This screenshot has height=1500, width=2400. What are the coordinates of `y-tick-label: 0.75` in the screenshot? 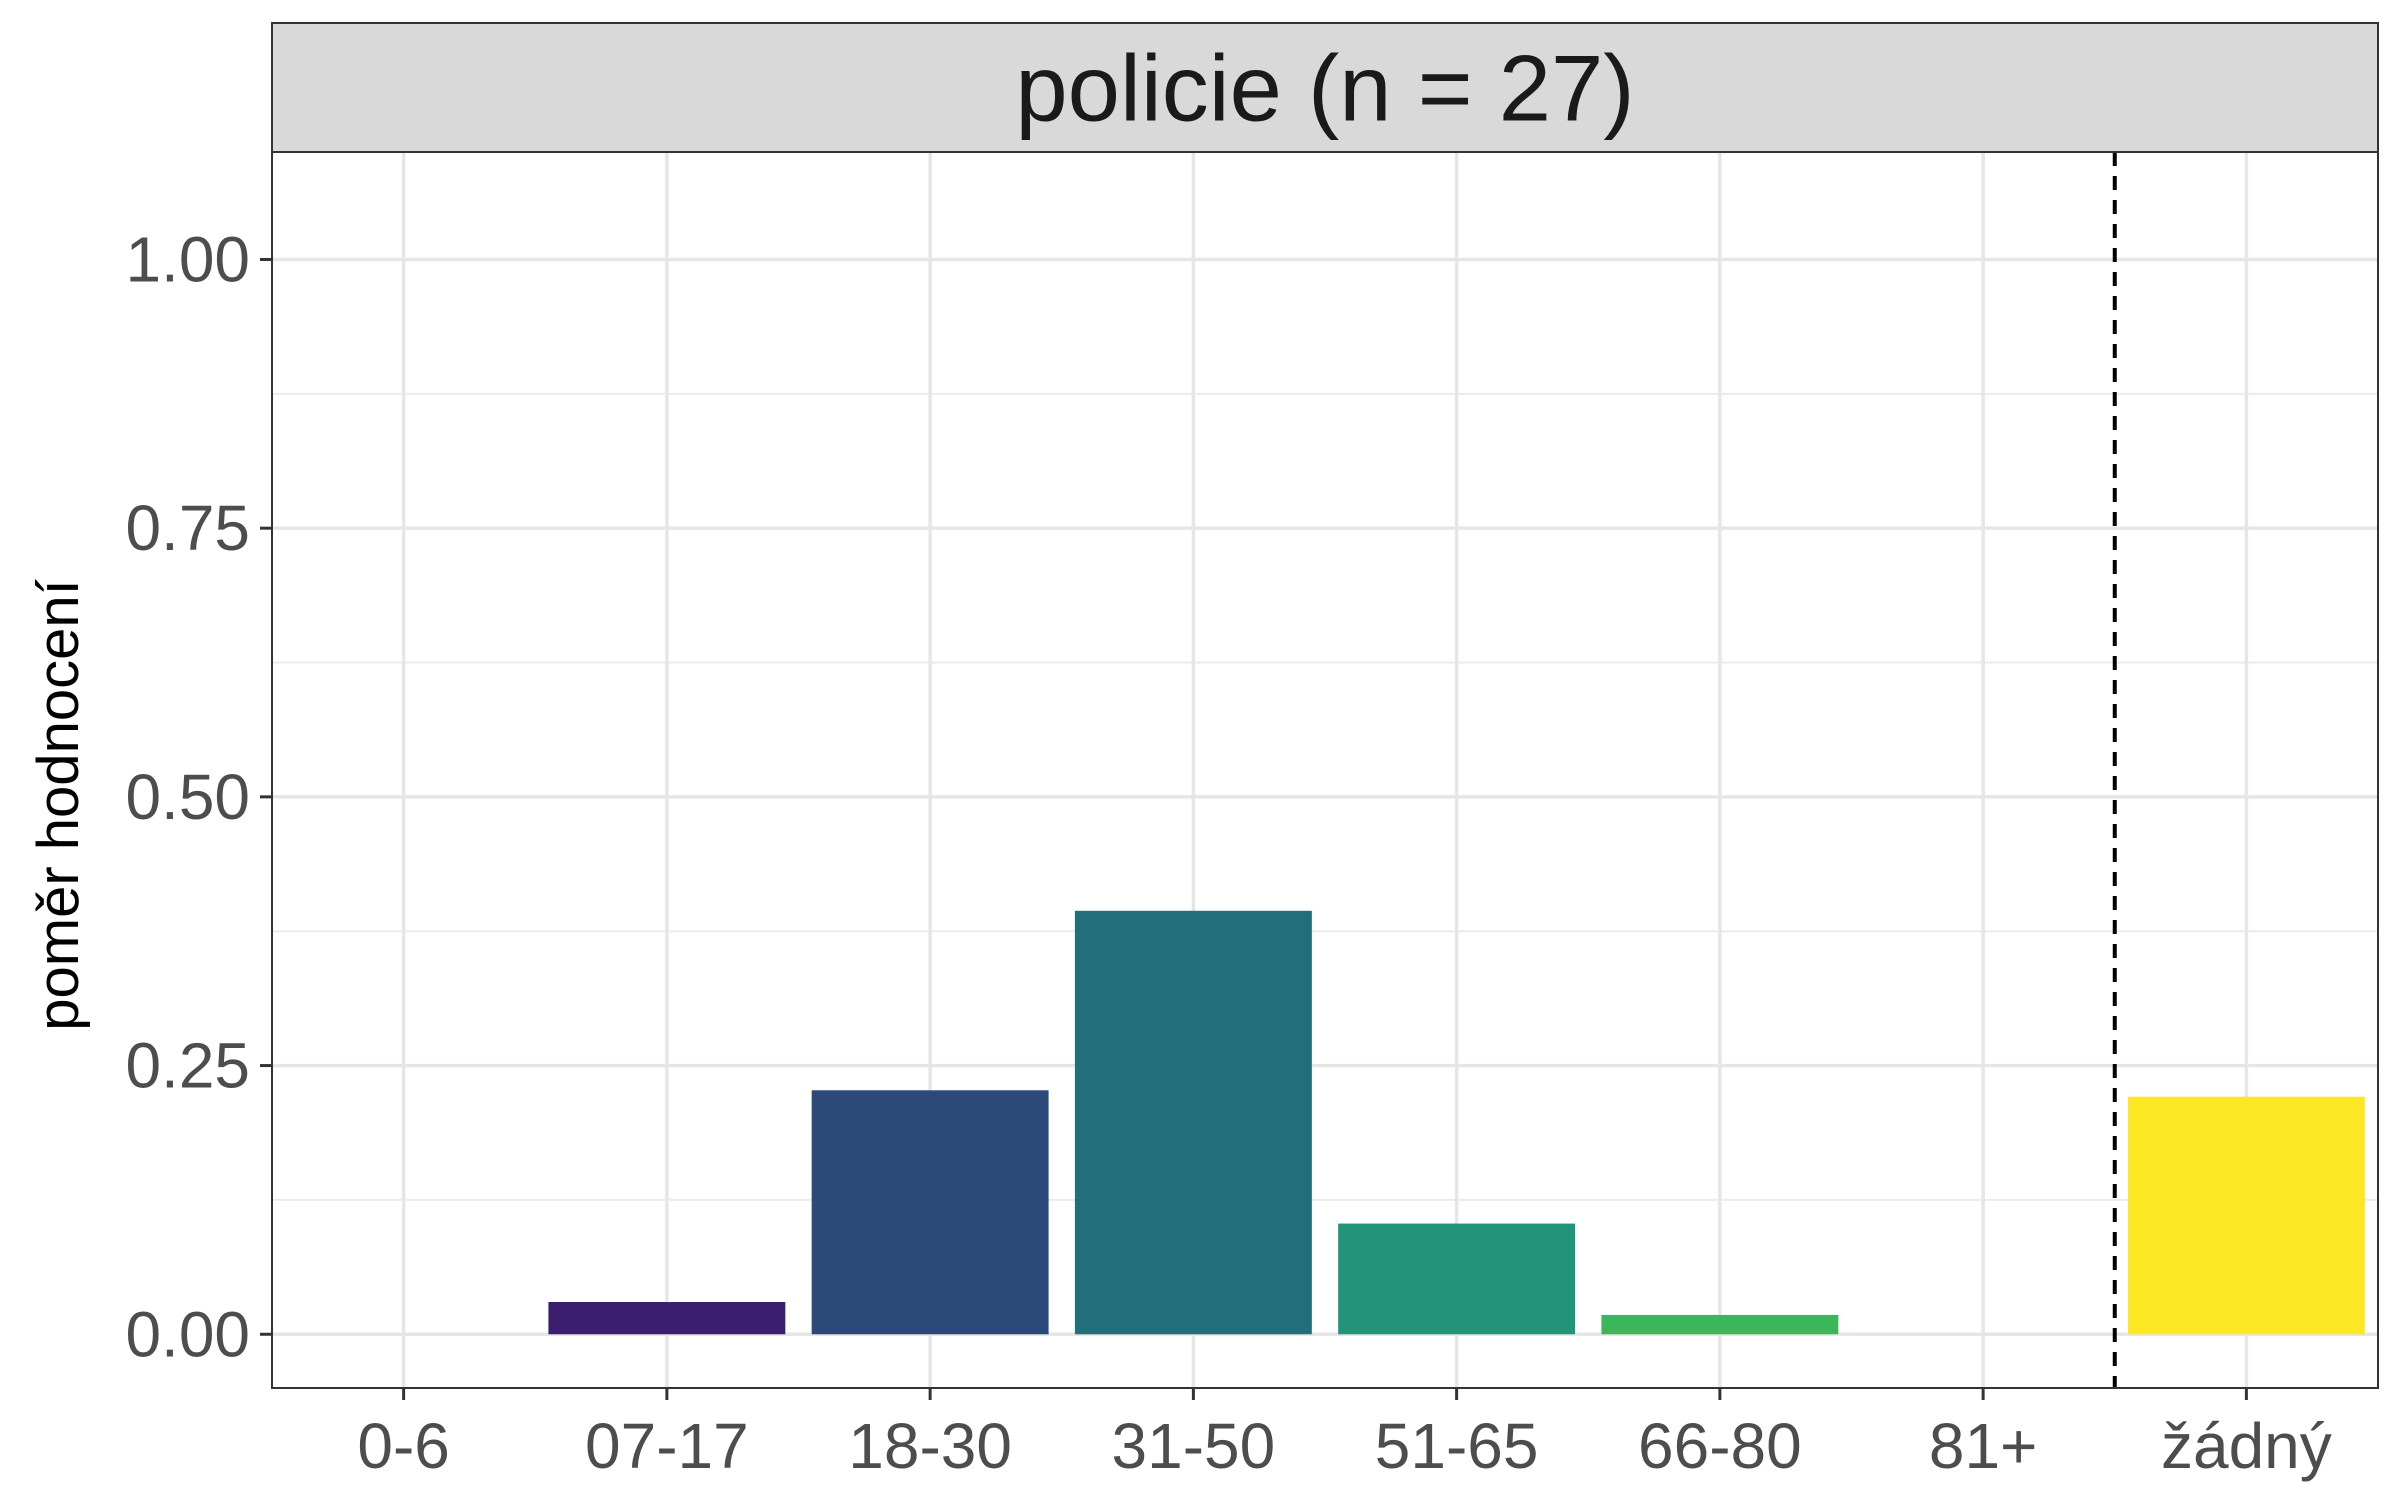 It's located at (187, 528).